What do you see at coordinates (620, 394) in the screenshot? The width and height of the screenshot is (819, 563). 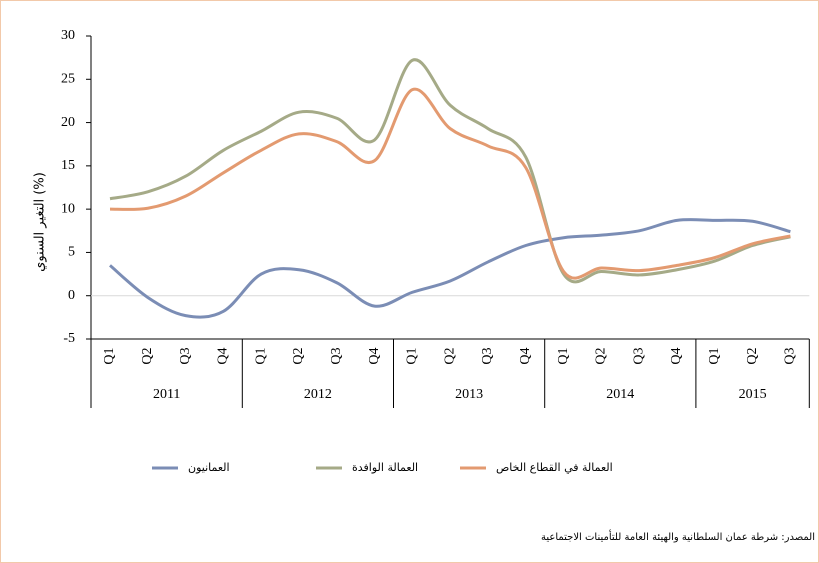 I see `group-label: 2014` at bounding box center [620, 394].